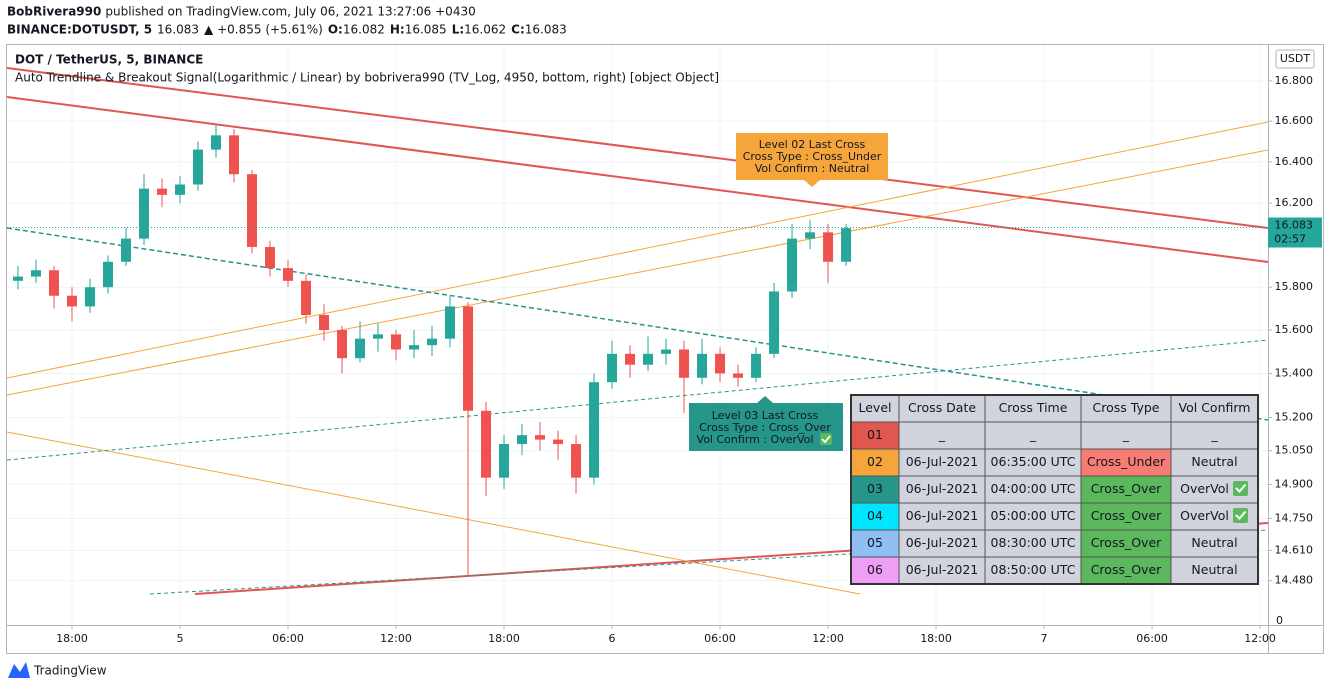  What do you see at coordinates (1204, 515) in the screenshot?
I see `table-text: OverVol` at bounding box center [1204, 515].